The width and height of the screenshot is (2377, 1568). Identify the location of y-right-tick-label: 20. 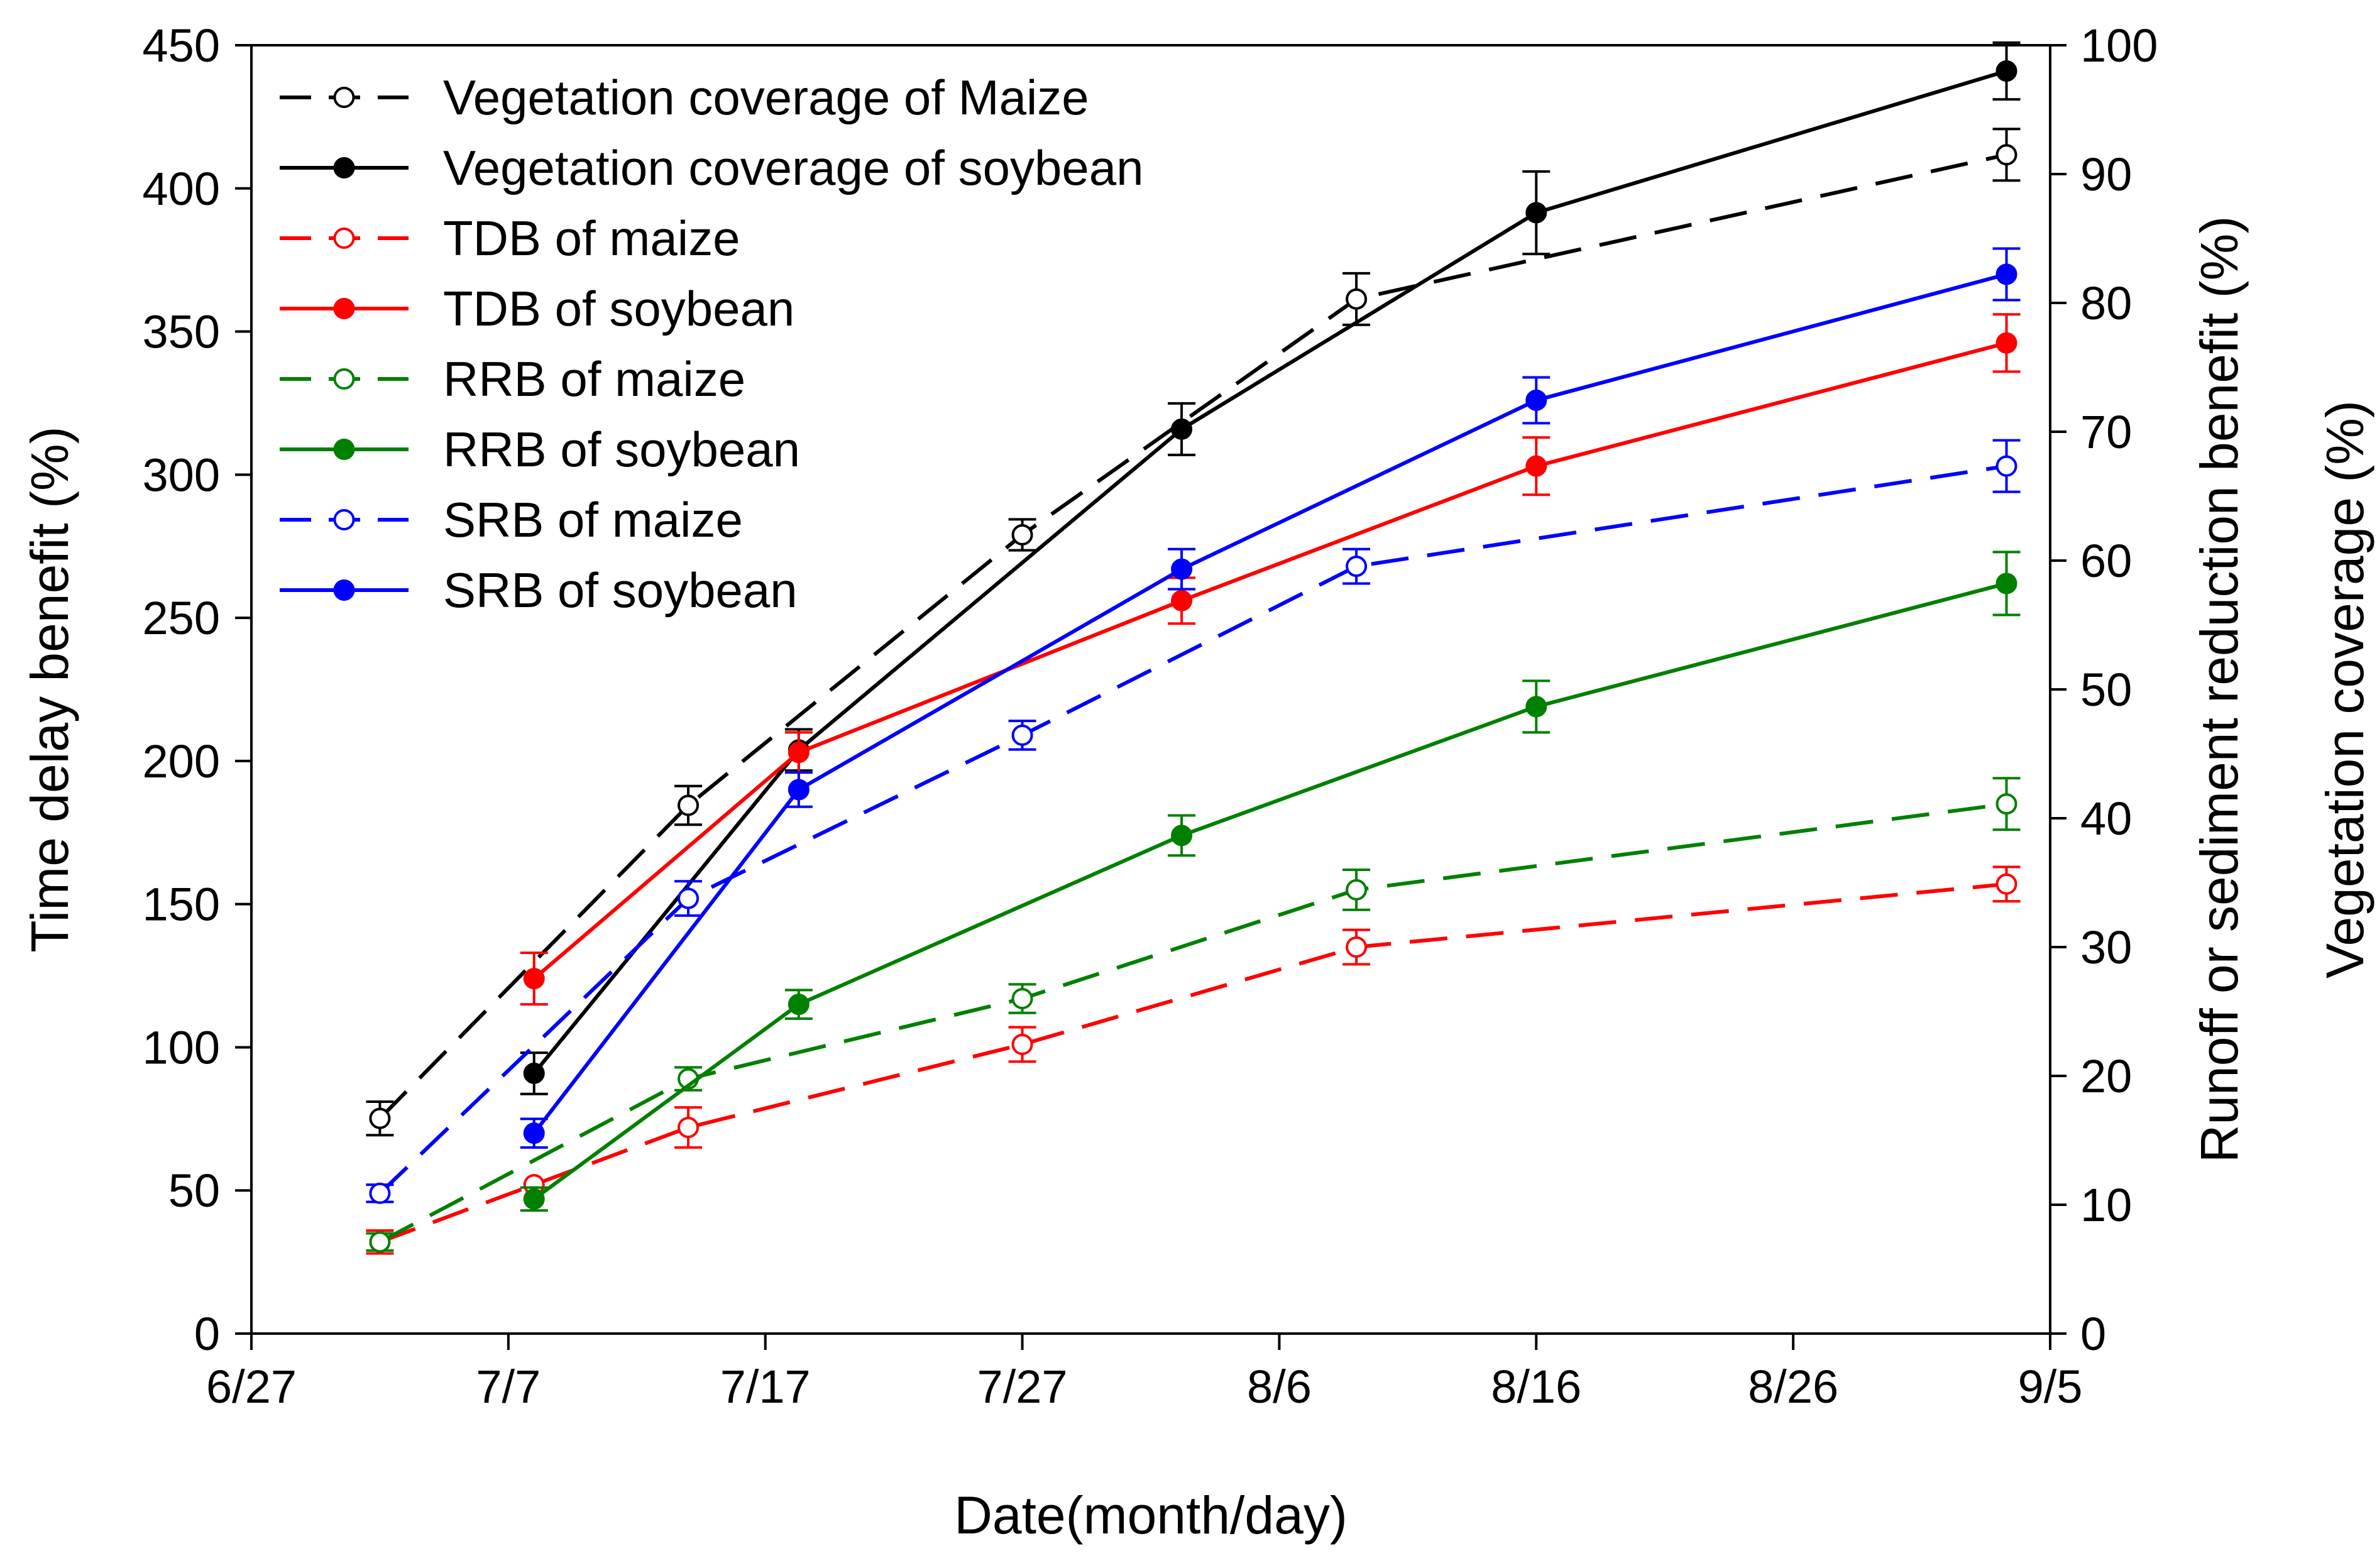
(2106, 1076).